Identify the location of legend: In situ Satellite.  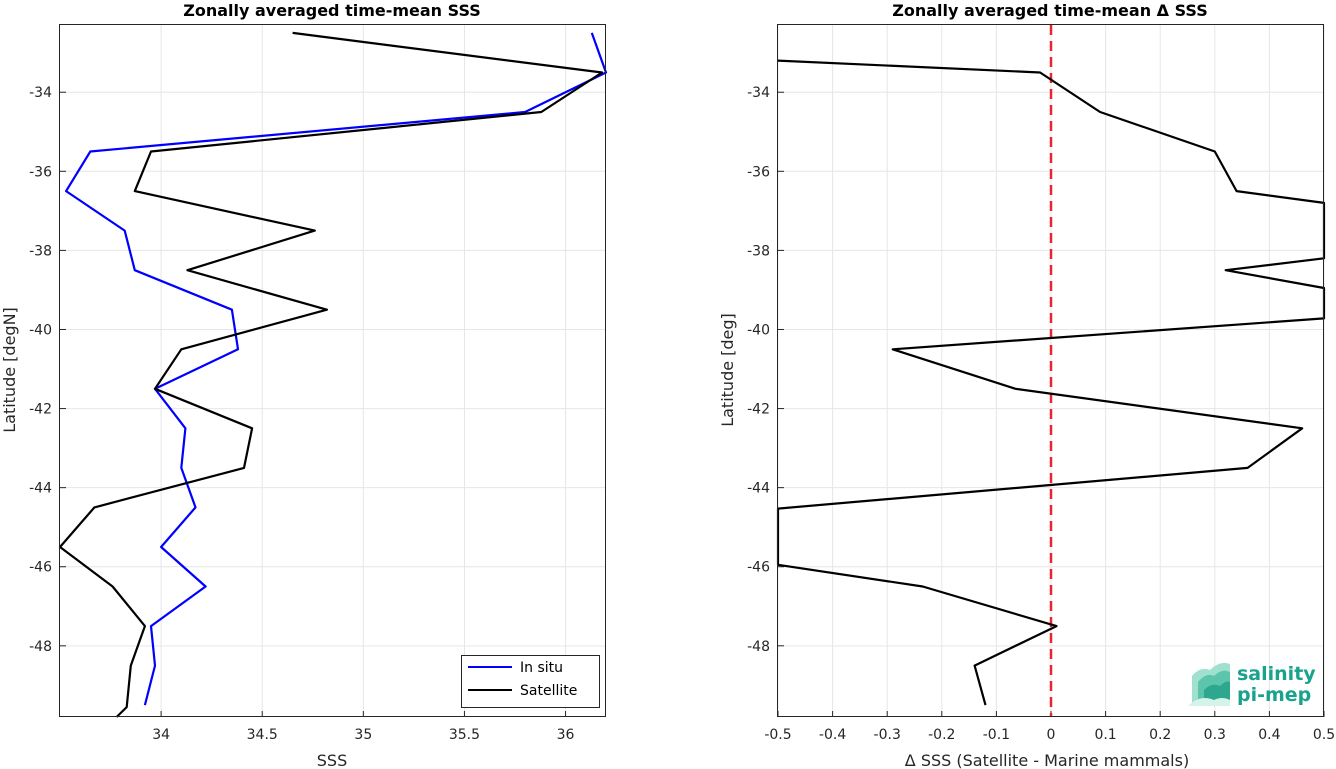
(530, 681).